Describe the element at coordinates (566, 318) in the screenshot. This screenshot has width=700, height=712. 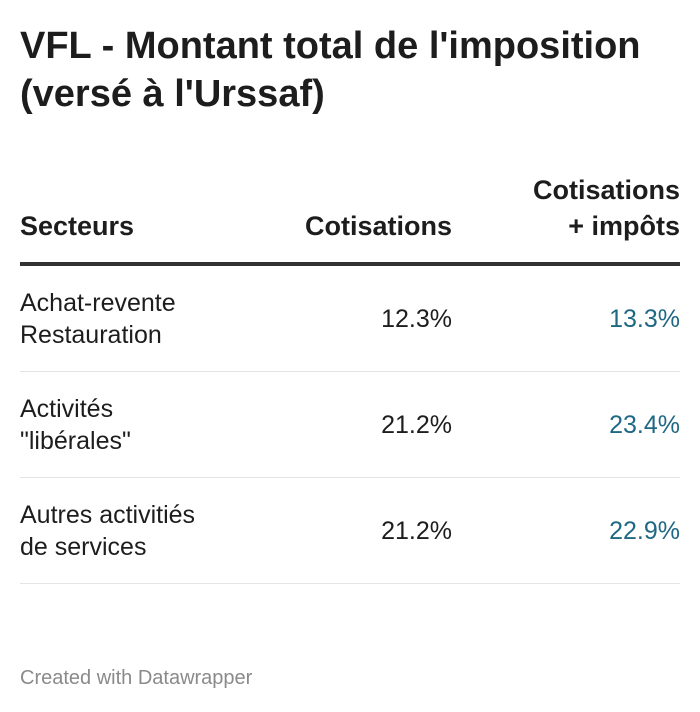
I see `cell-cotisations-impots: 13.3%` at that location.